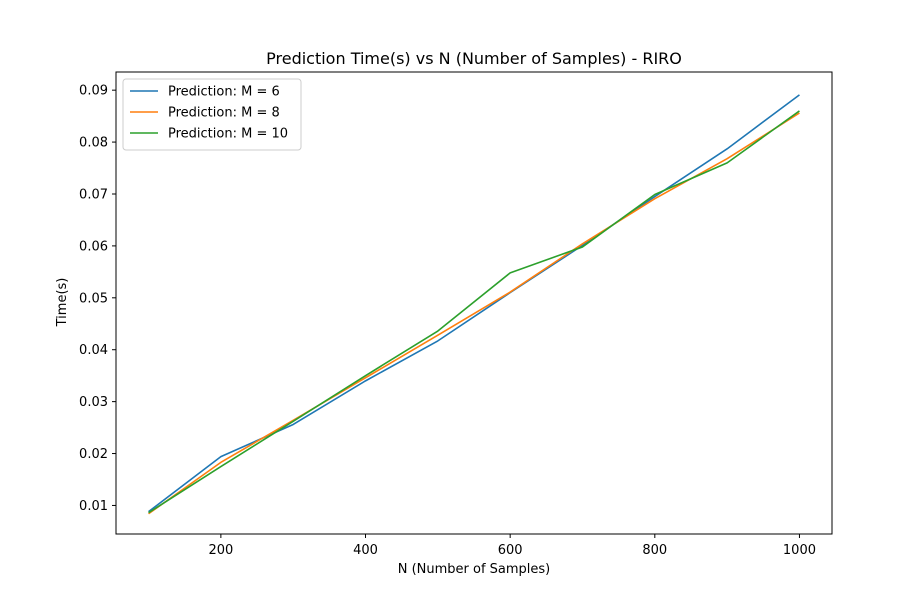  I want to click on legend-label-1: Prediction: M = 6, so click(224, 92).